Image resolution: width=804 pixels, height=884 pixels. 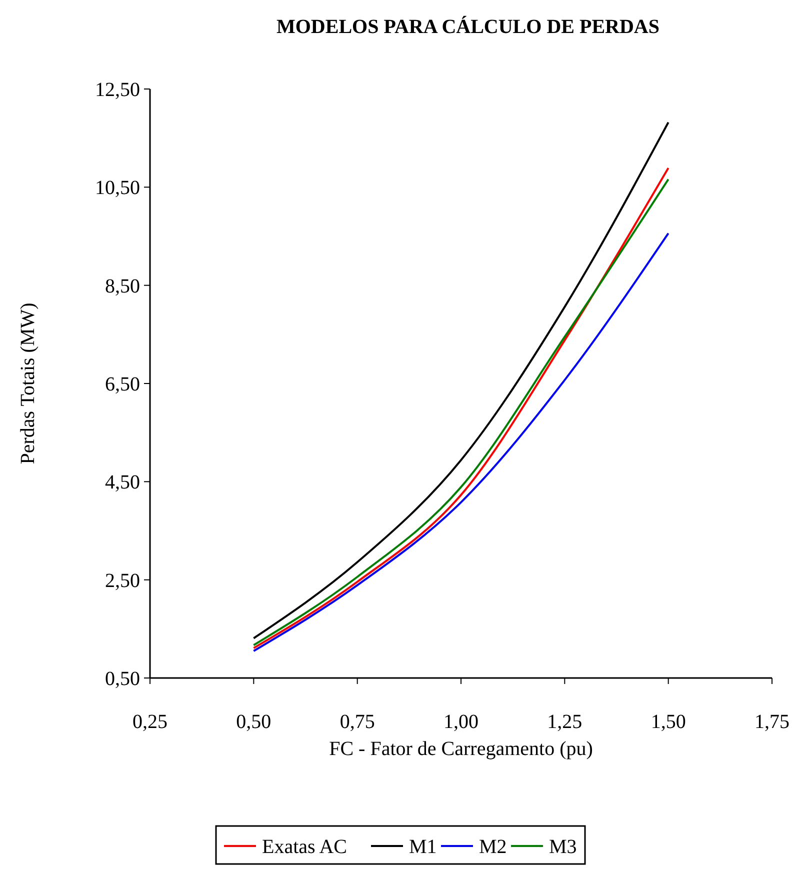 What do you see at coordinates (423, 847) in the screenshot?
I see `legend-label: M1` at bounding box center [423, 847].